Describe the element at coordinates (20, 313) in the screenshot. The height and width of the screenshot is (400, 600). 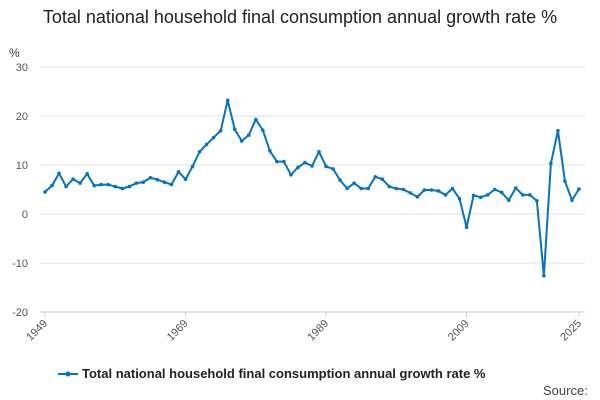
I see `y-tick-label: -20` at that location.